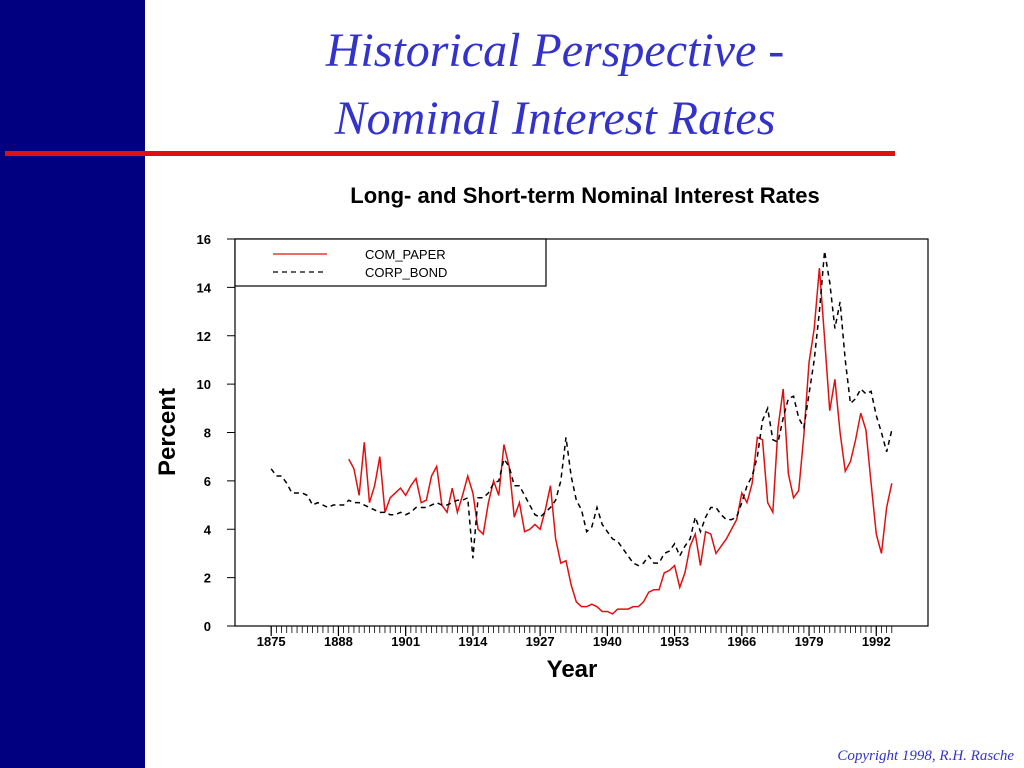  Describe the element at coordinates (204, 287) in the screenshot. I see `y-tick-label: 14` at that location.